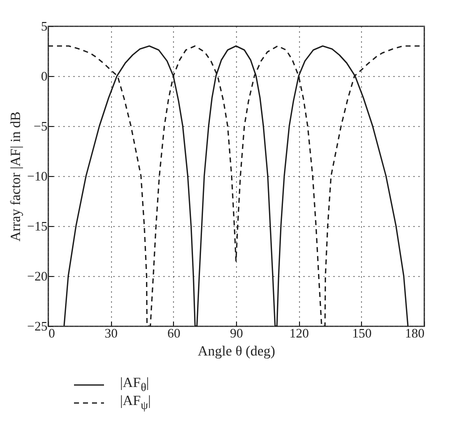 This screenshot has width=474, height=445. What do you see at coordinates (44, 26) in the screenshot?
I see `y-tick-label: 5` at bounding box center [44, 26].